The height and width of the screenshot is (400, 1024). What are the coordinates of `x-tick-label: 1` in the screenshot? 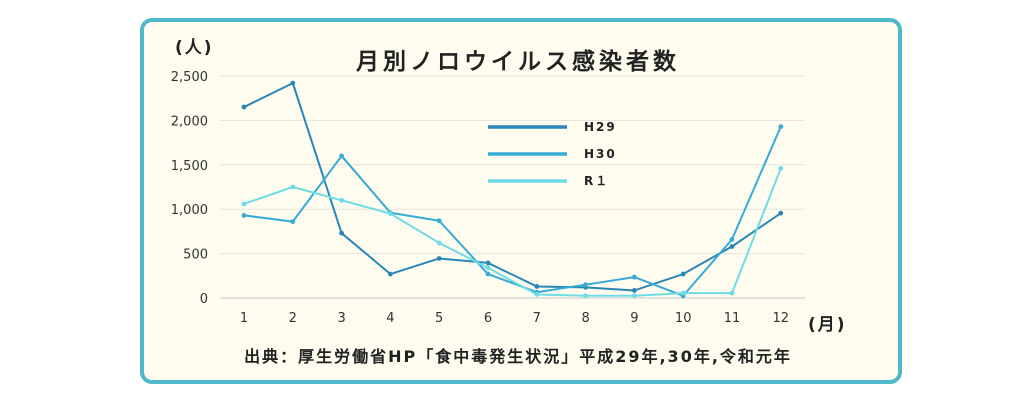 It's located at (244, 318).